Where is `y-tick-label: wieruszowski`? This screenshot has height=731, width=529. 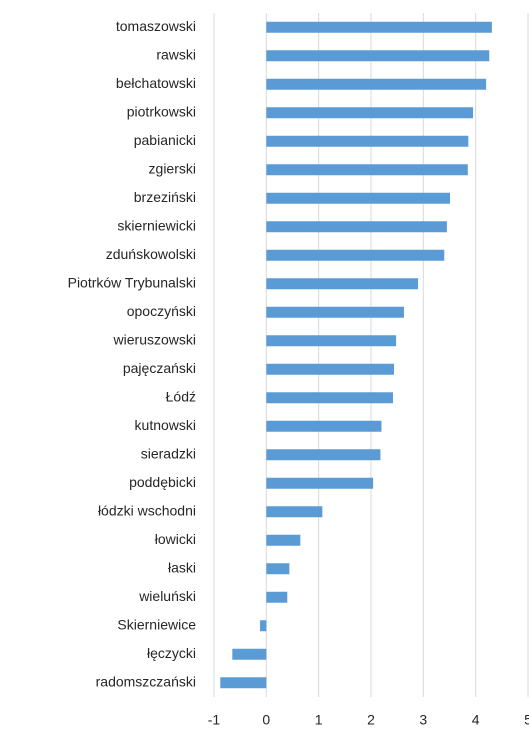
y-tick-label: wieruszowski is located at coordinates (154, 339).